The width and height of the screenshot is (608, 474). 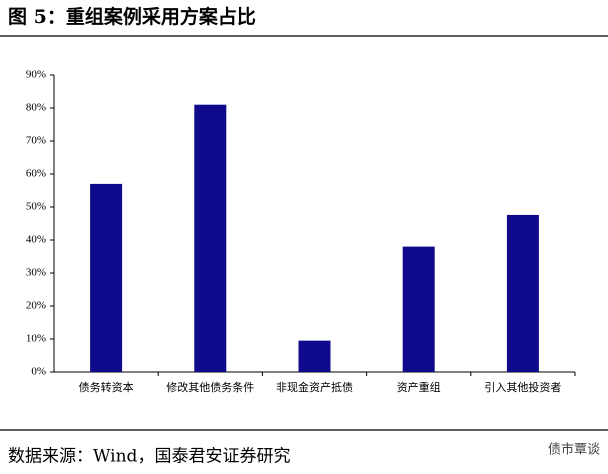 What do you see at coordinates (36, 339) in the screenshot?
I see `y-tick-label: 10%` at bounding box center [36, 339].